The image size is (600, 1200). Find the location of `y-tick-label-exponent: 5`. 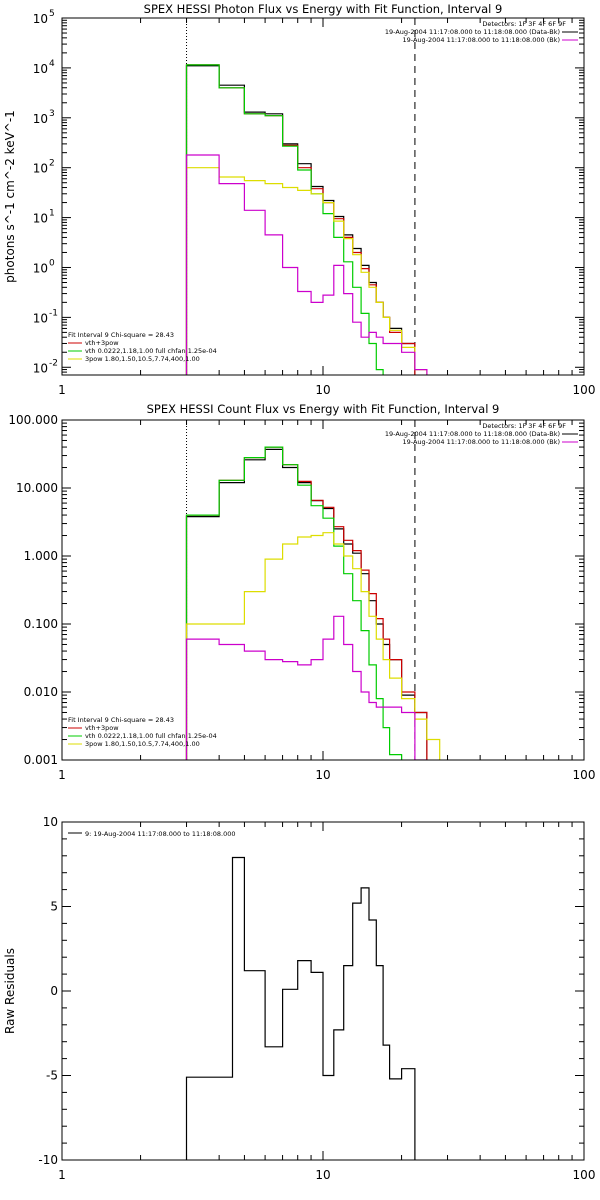

y-tick-label-exponent: 5 is located at coordinates (52, 14).